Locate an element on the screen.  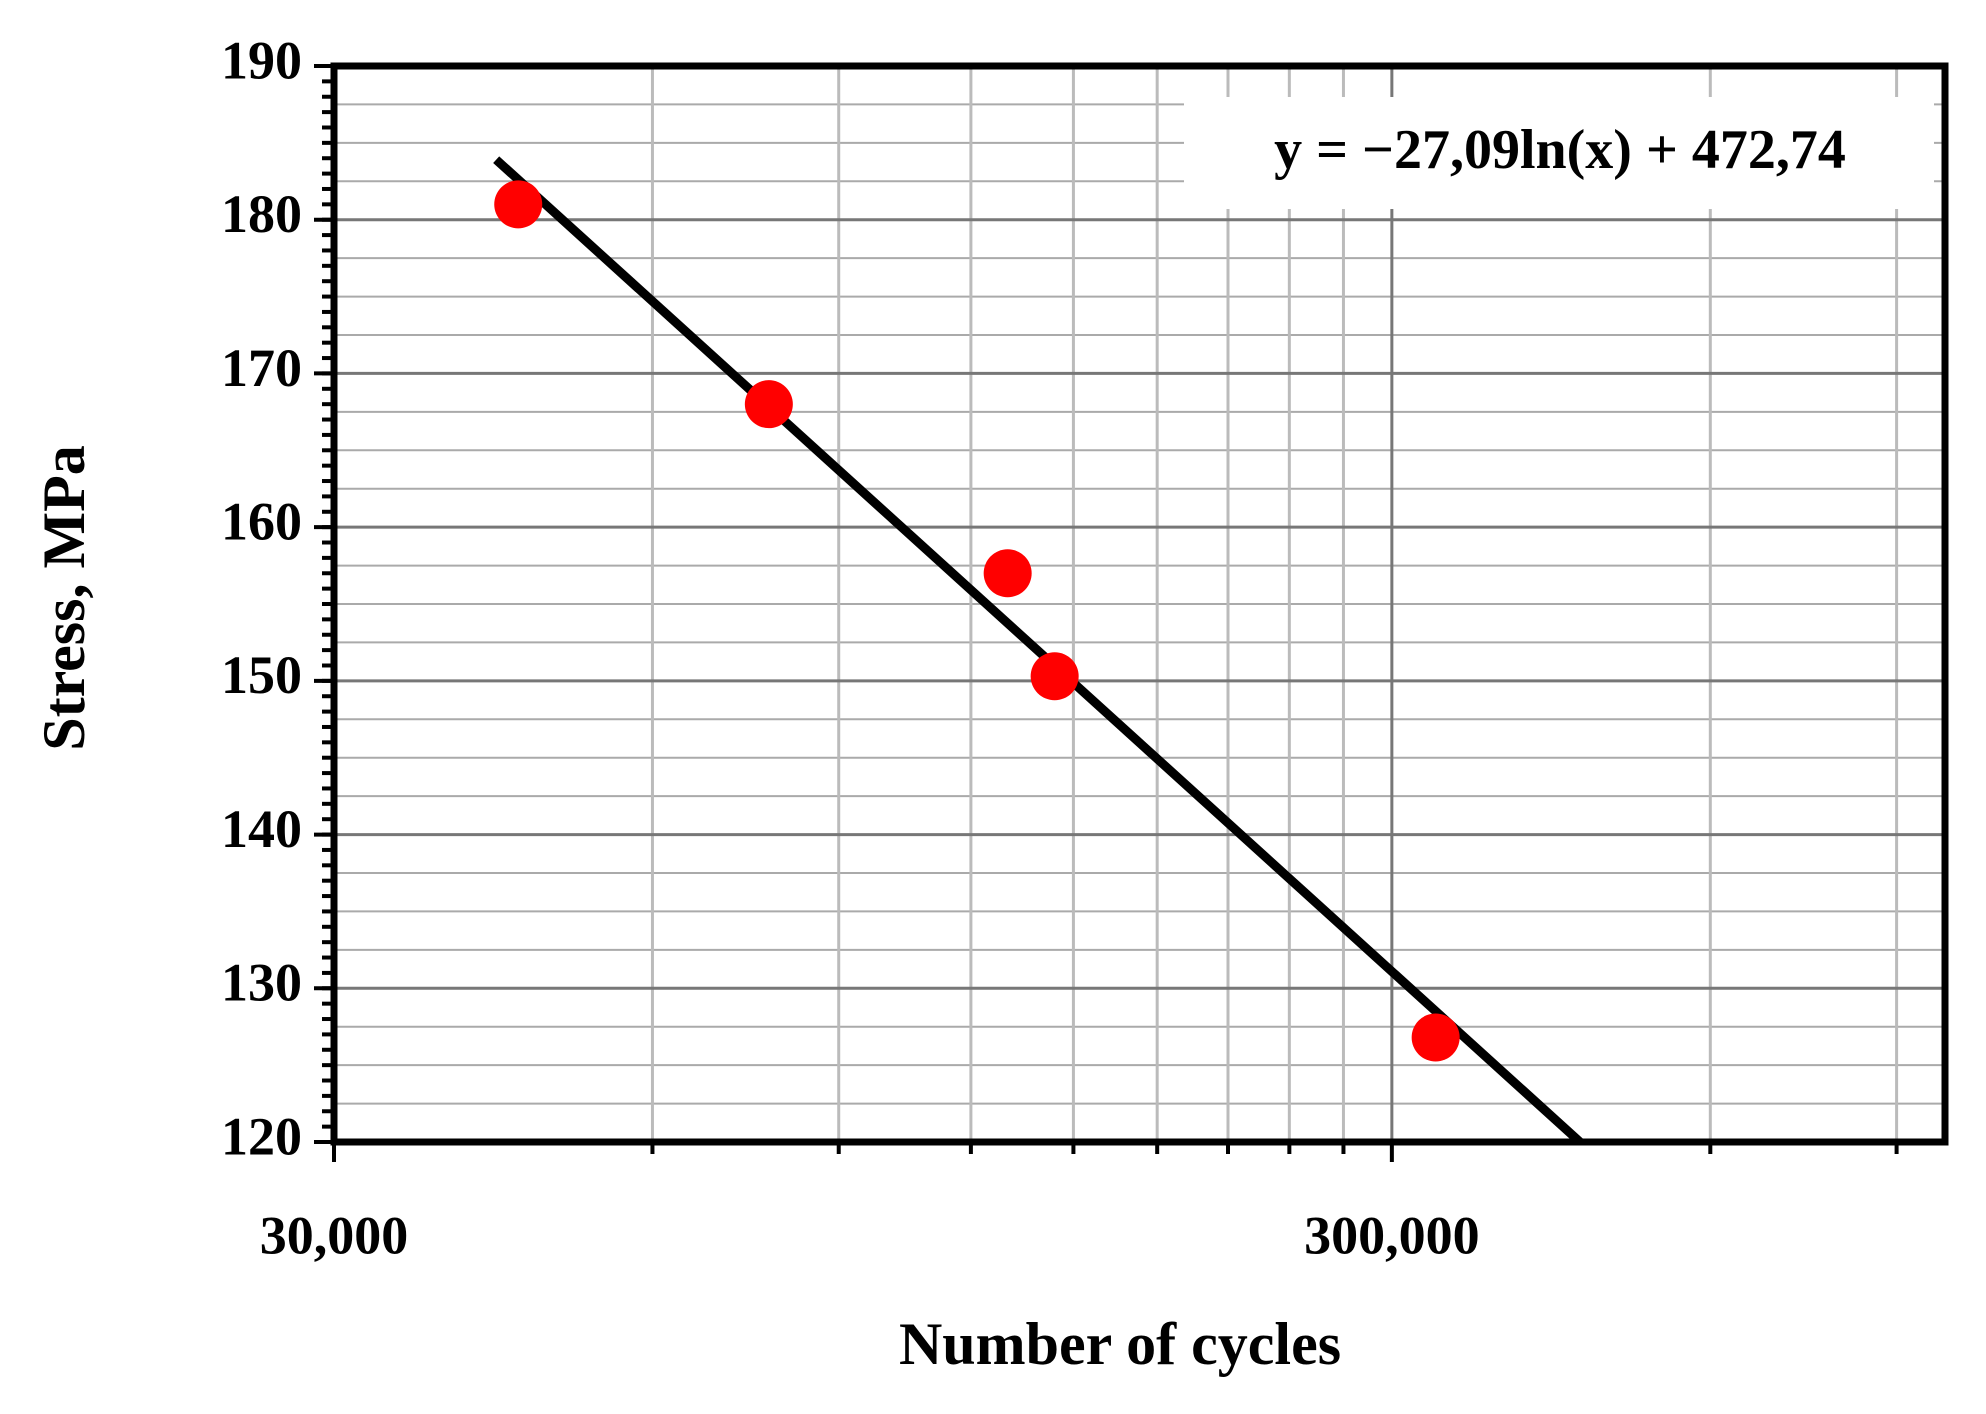
y-tick-label: 120 is located at coordinates (261, 1136).